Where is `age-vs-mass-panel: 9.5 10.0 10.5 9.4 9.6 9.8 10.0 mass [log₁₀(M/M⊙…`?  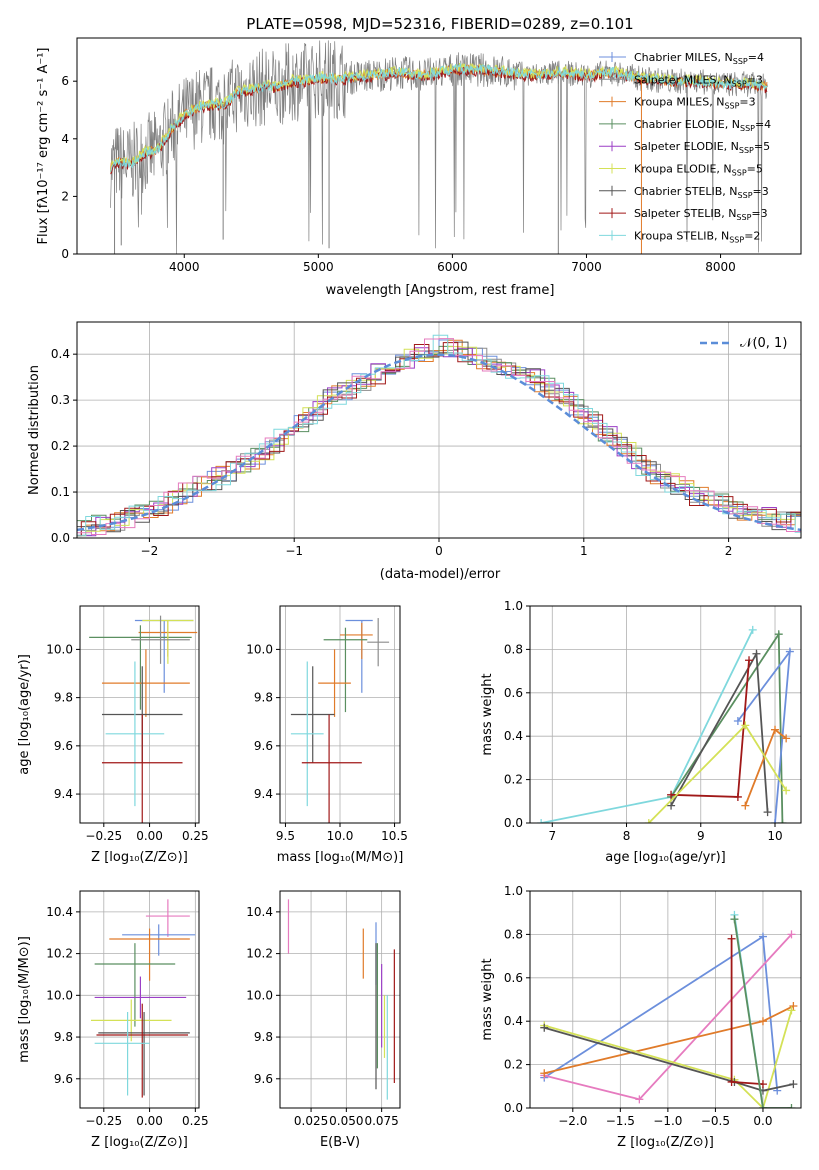 age-vs-mass-panel: 9.5 10.0 10.5 9.4 9.6 9.8 10.0 mass [log₁₀(M/M⊙… is located at coordinates (327, 735).